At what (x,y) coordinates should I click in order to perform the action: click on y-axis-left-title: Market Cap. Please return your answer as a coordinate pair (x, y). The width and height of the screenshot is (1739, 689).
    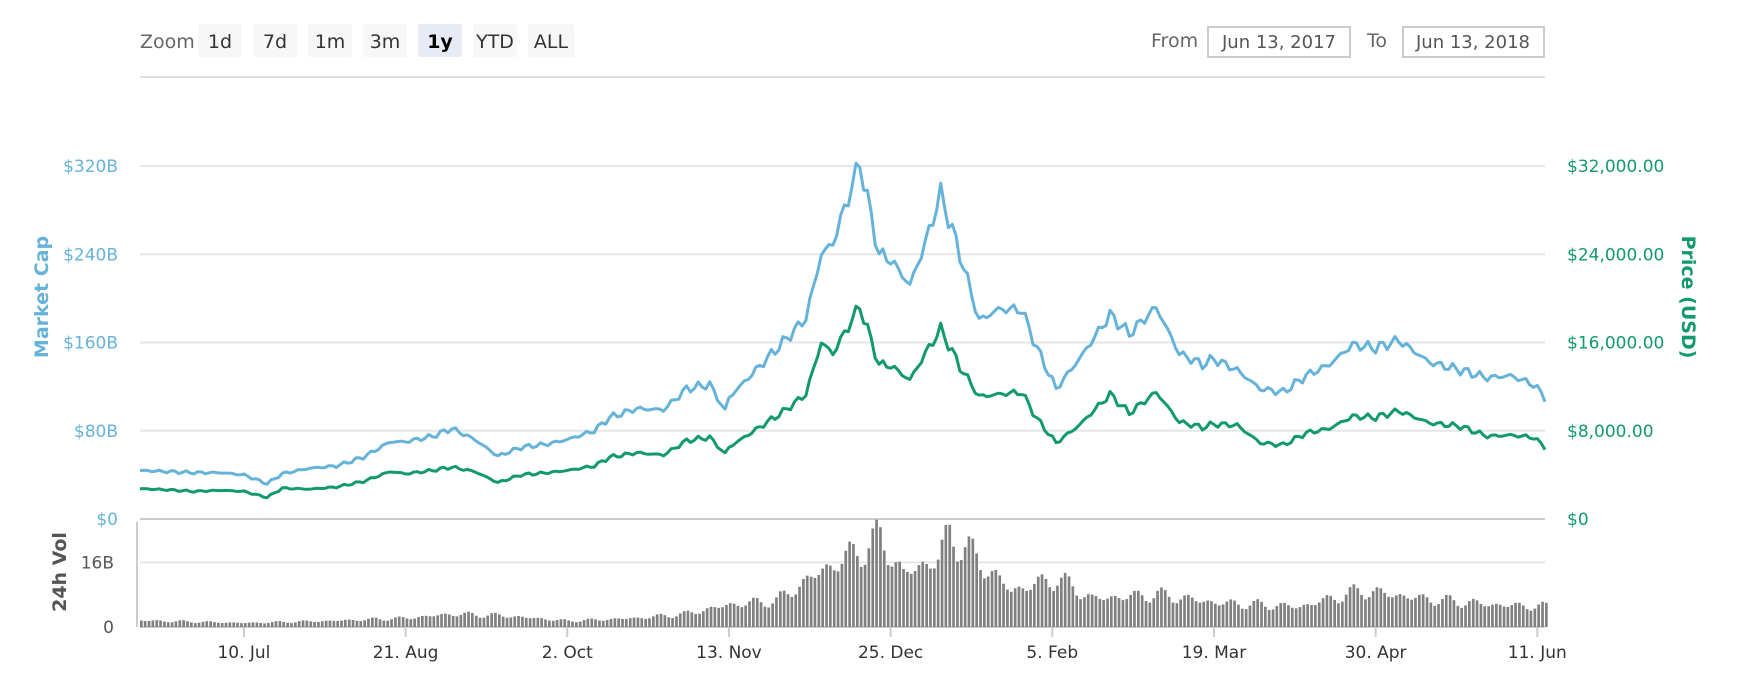
    Looking at the image, I should click on (42, 297).